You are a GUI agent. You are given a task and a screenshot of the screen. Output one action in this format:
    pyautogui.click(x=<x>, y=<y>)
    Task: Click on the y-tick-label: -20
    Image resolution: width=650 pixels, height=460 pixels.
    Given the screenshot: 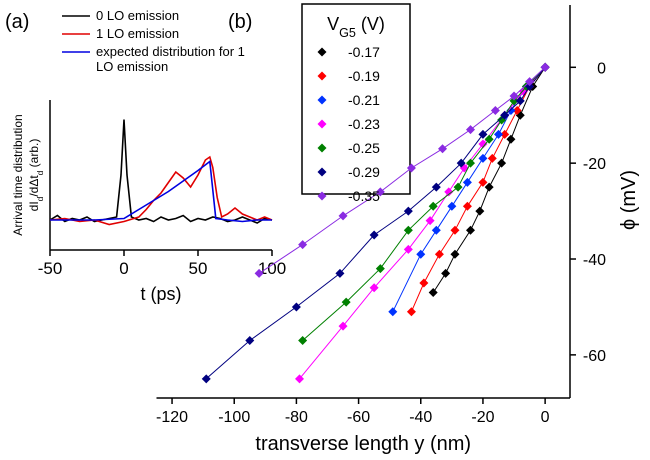 What is the action you would take?
    pyautogui.click(x=594, y=164)
    